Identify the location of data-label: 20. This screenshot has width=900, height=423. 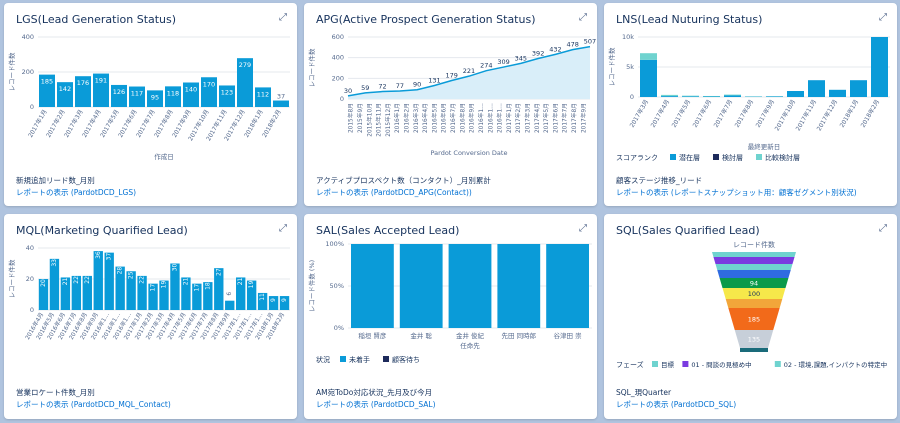
(43, 283).